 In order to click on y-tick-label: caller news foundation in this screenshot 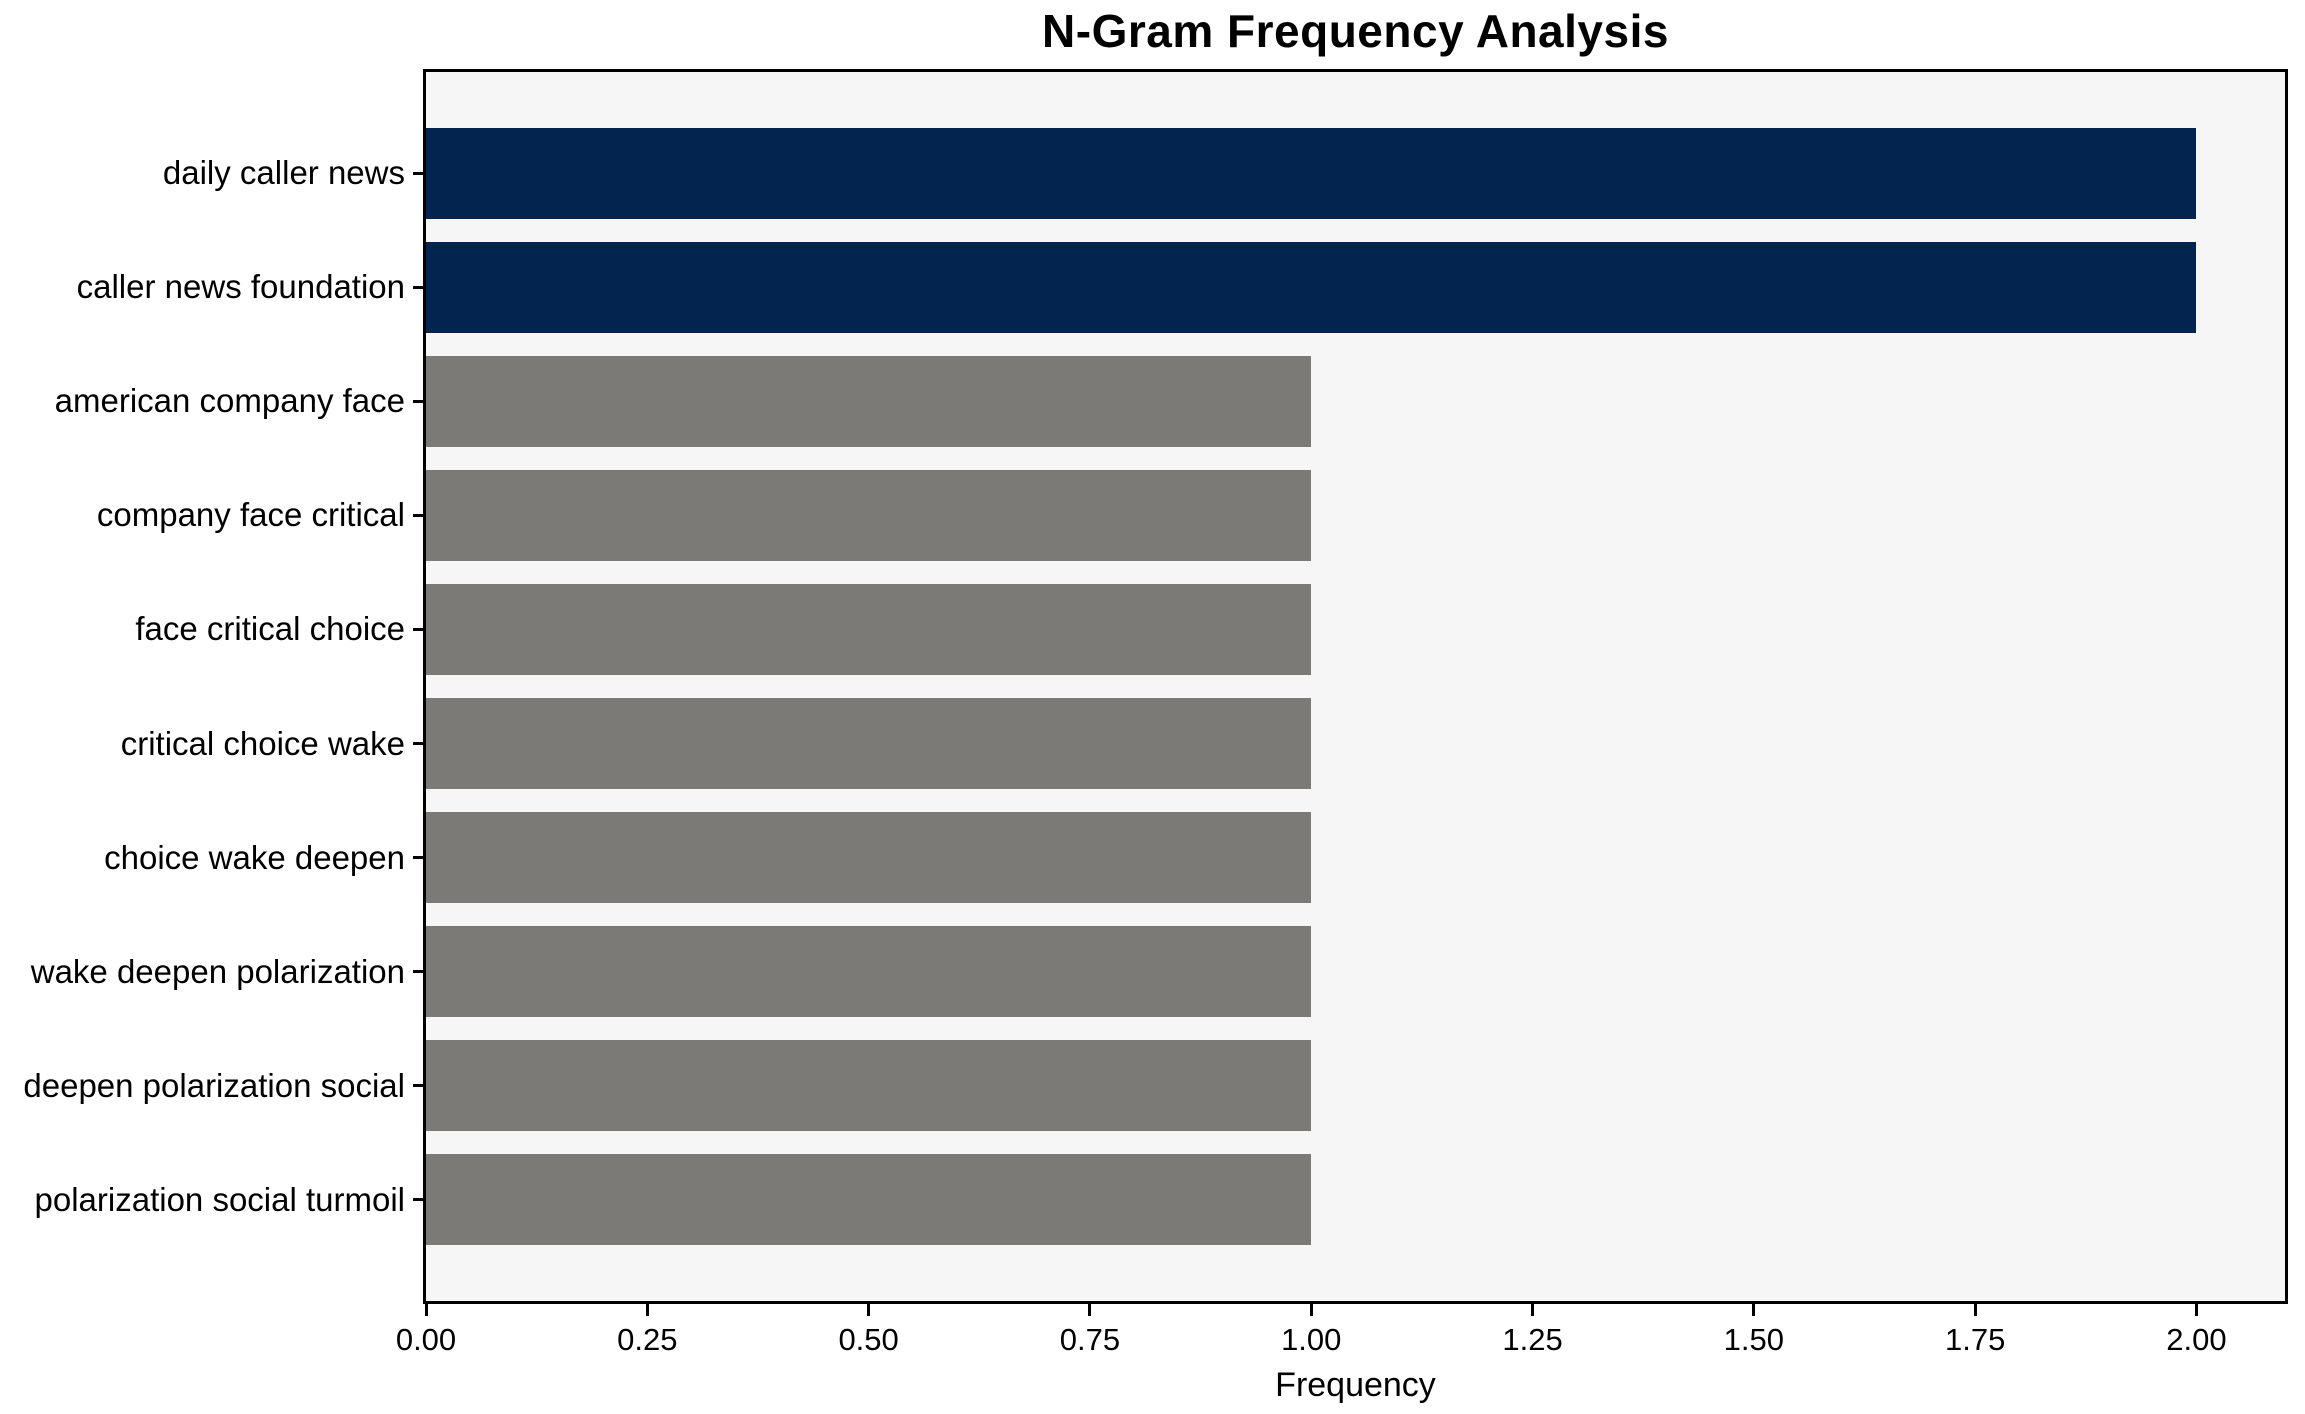, I will do `click(240, 287)`.